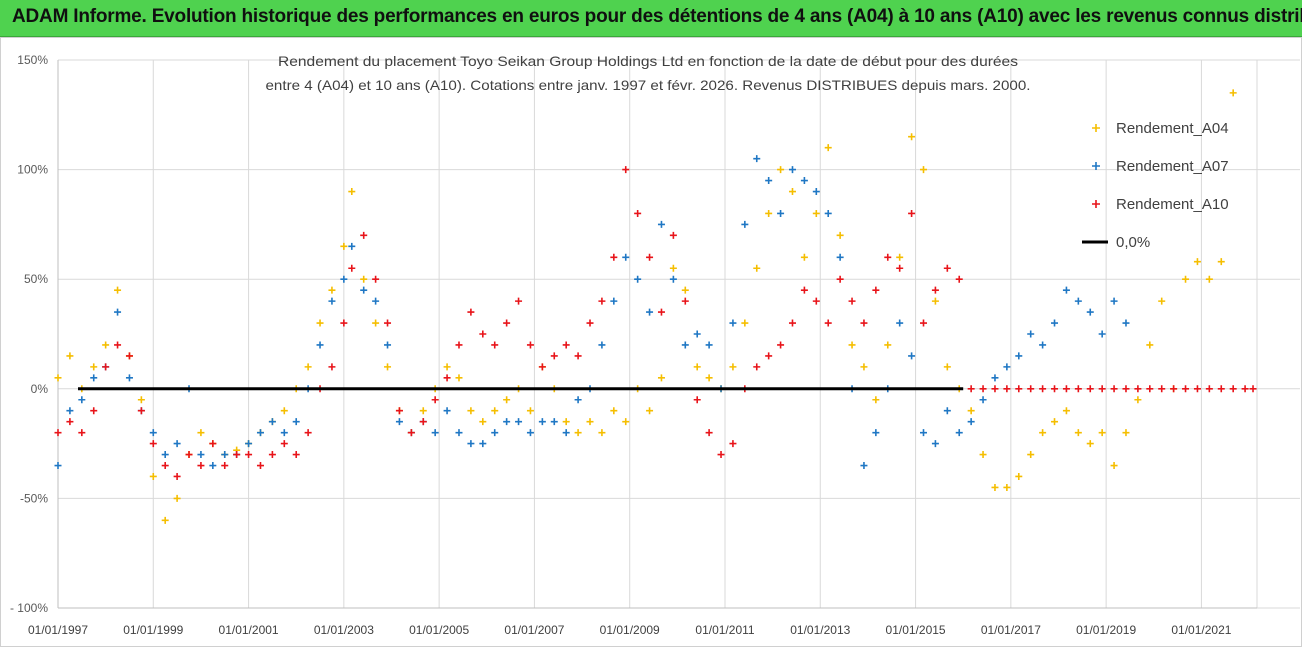 The width and height of the screenshot is (1302, 647). Describe the element at coordinates (153, 630) in the screenshot. I see `x-tick-label: 01/01/1999` at that location.